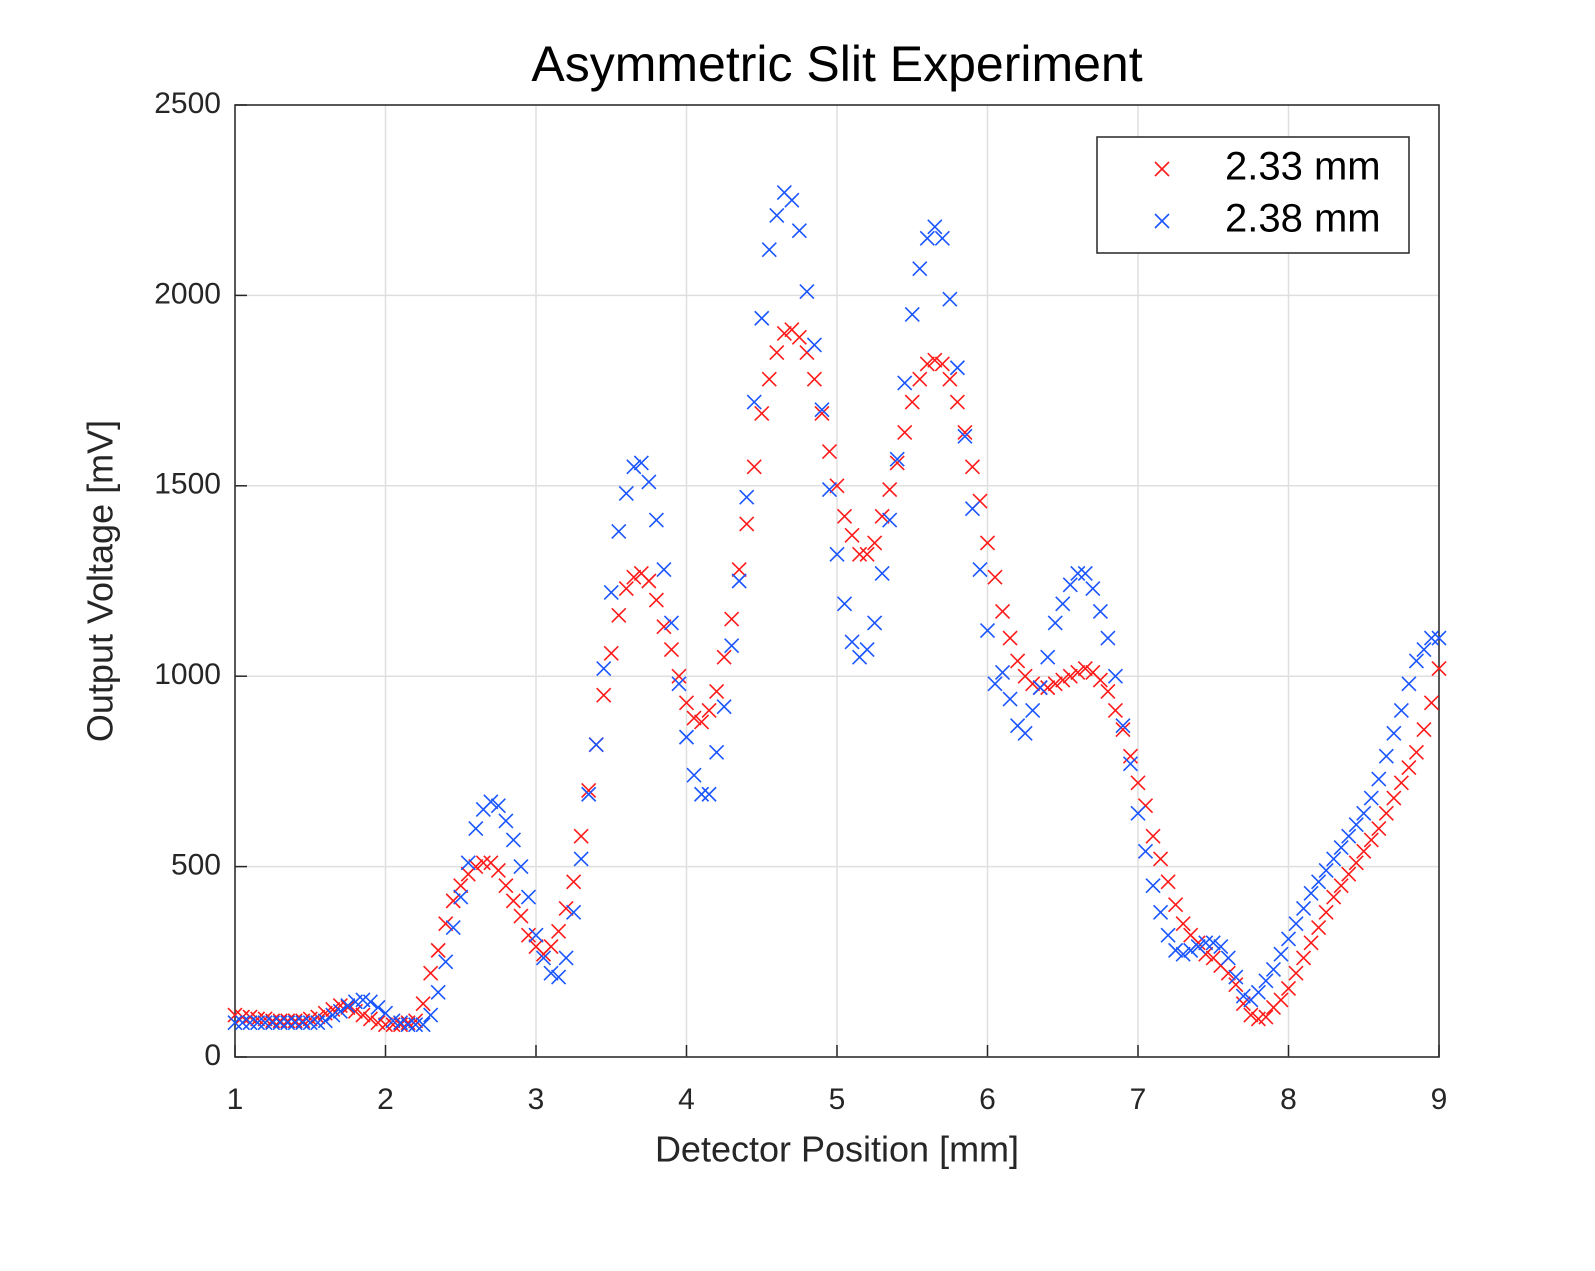 This screenshot has width=1595, height=1271. I want to click on y-axis-label: Output Voltage [mV], so click(100, 581).